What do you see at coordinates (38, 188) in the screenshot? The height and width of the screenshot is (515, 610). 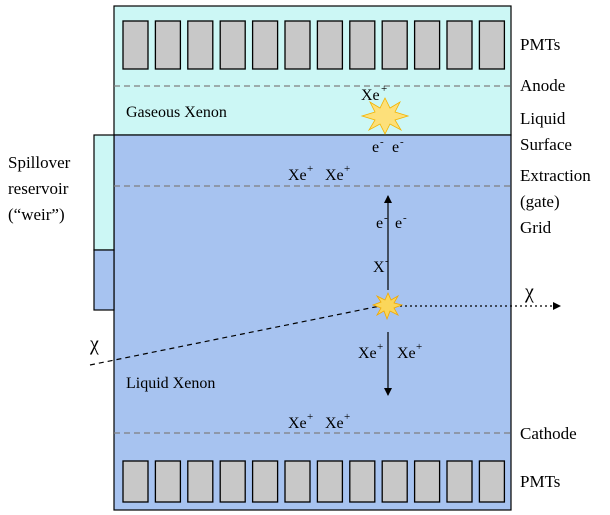 I see `spillover-label-line2: reservoir` at bounding box center [38, 188].